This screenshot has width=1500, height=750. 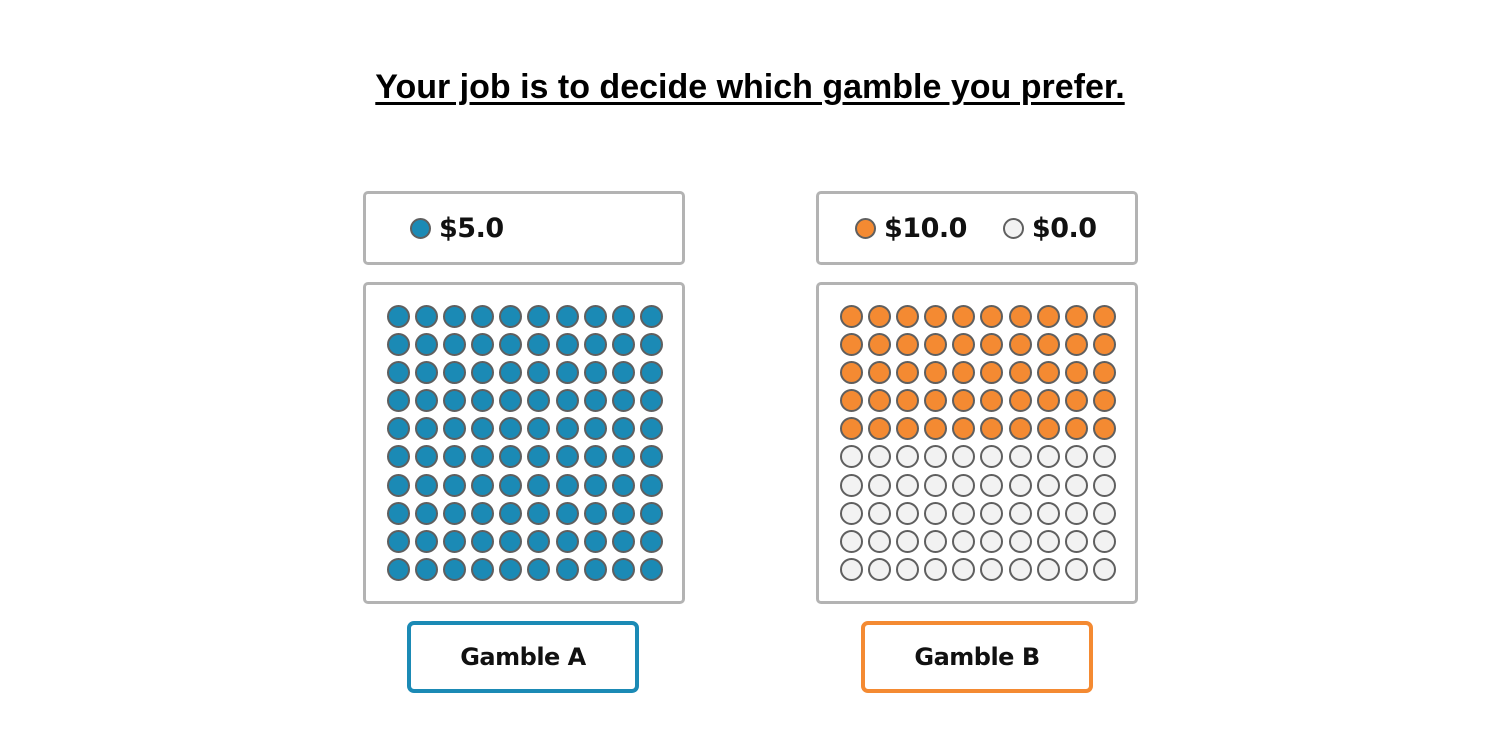 What do you see at coordinates (977, 657) in the screenshot?
I see `gamble-b-button: Gamble B` at bounding box center [977, 657].